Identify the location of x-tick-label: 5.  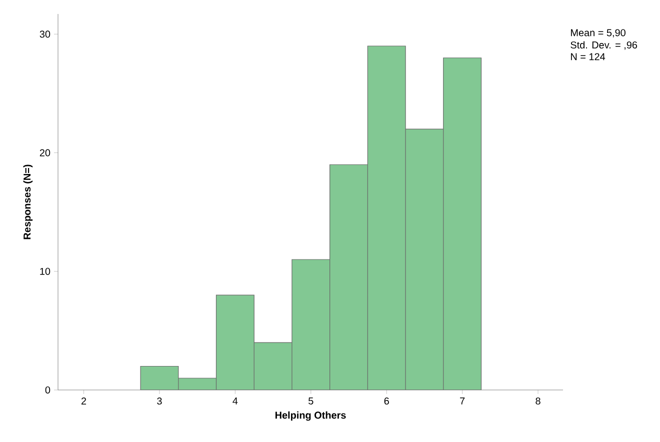
(311, 401).